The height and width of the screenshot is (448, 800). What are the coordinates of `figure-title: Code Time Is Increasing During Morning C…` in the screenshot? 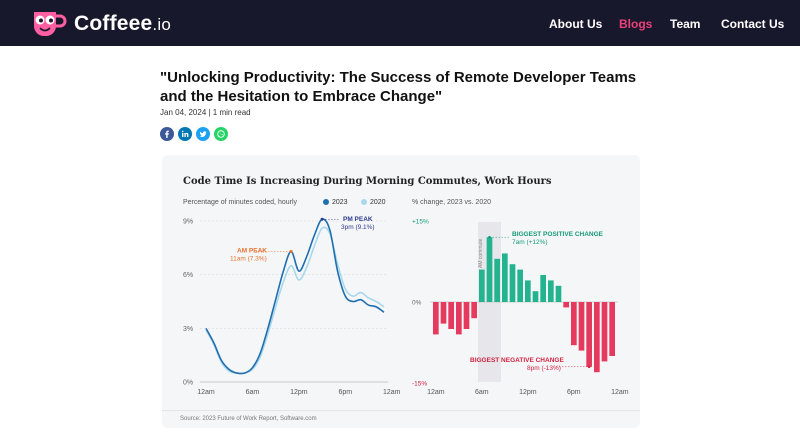 It's located at (367, 181).